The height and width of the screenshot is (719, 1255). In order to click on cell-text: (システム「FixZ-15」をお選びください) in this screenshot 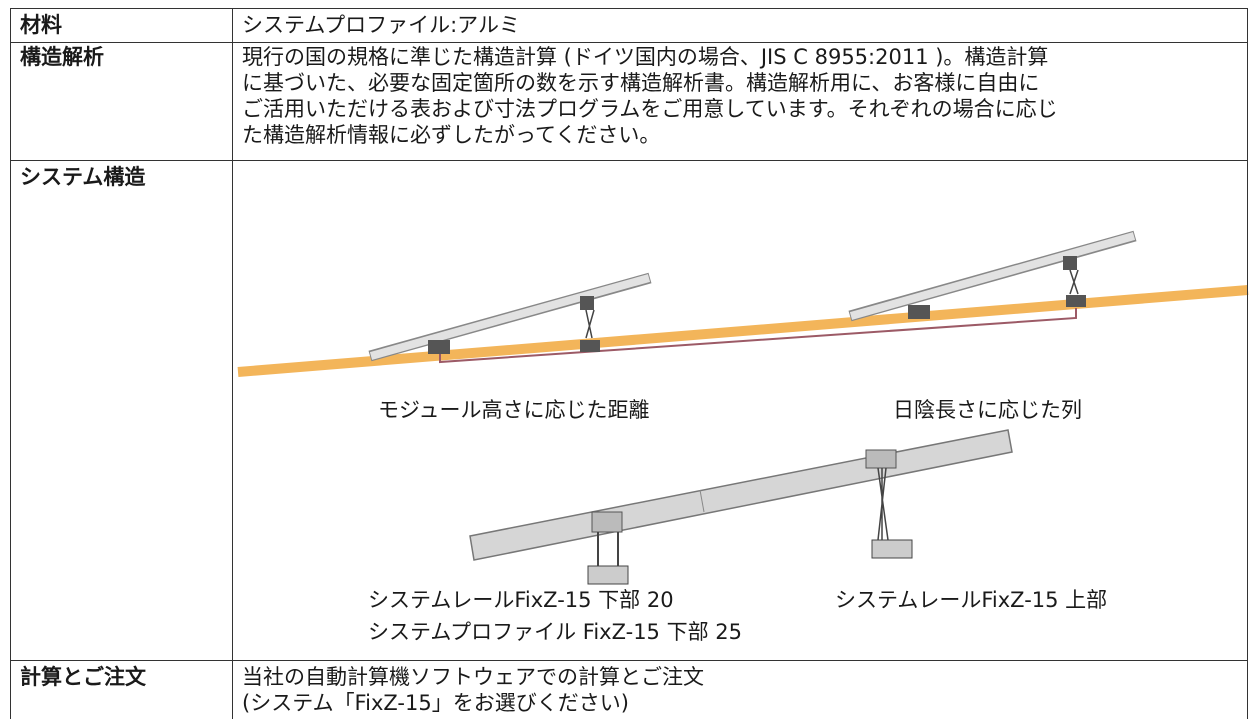, I will do `click(435, 703)`.